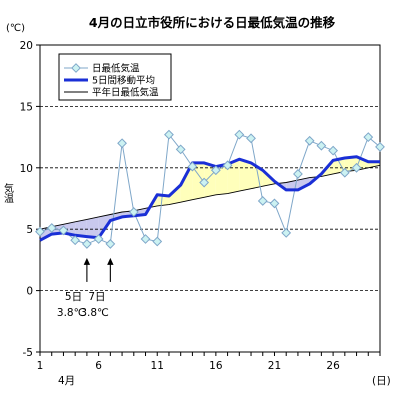 Image resolution: width=400 pixels, height=400 pixels. I want to click on annotation-day-label: 5日, so click(73, 297).